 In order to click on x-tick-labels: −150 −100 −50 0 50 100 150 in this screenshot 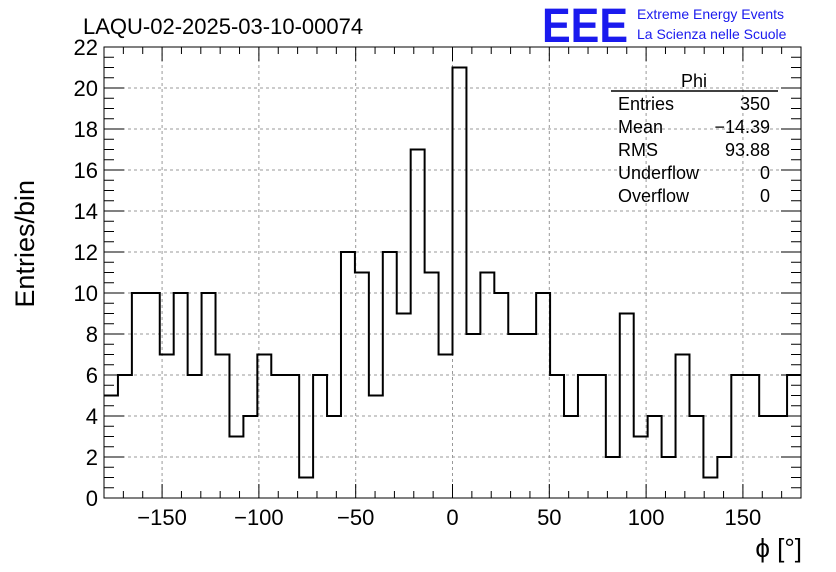, I will do `click(449, 517)`.